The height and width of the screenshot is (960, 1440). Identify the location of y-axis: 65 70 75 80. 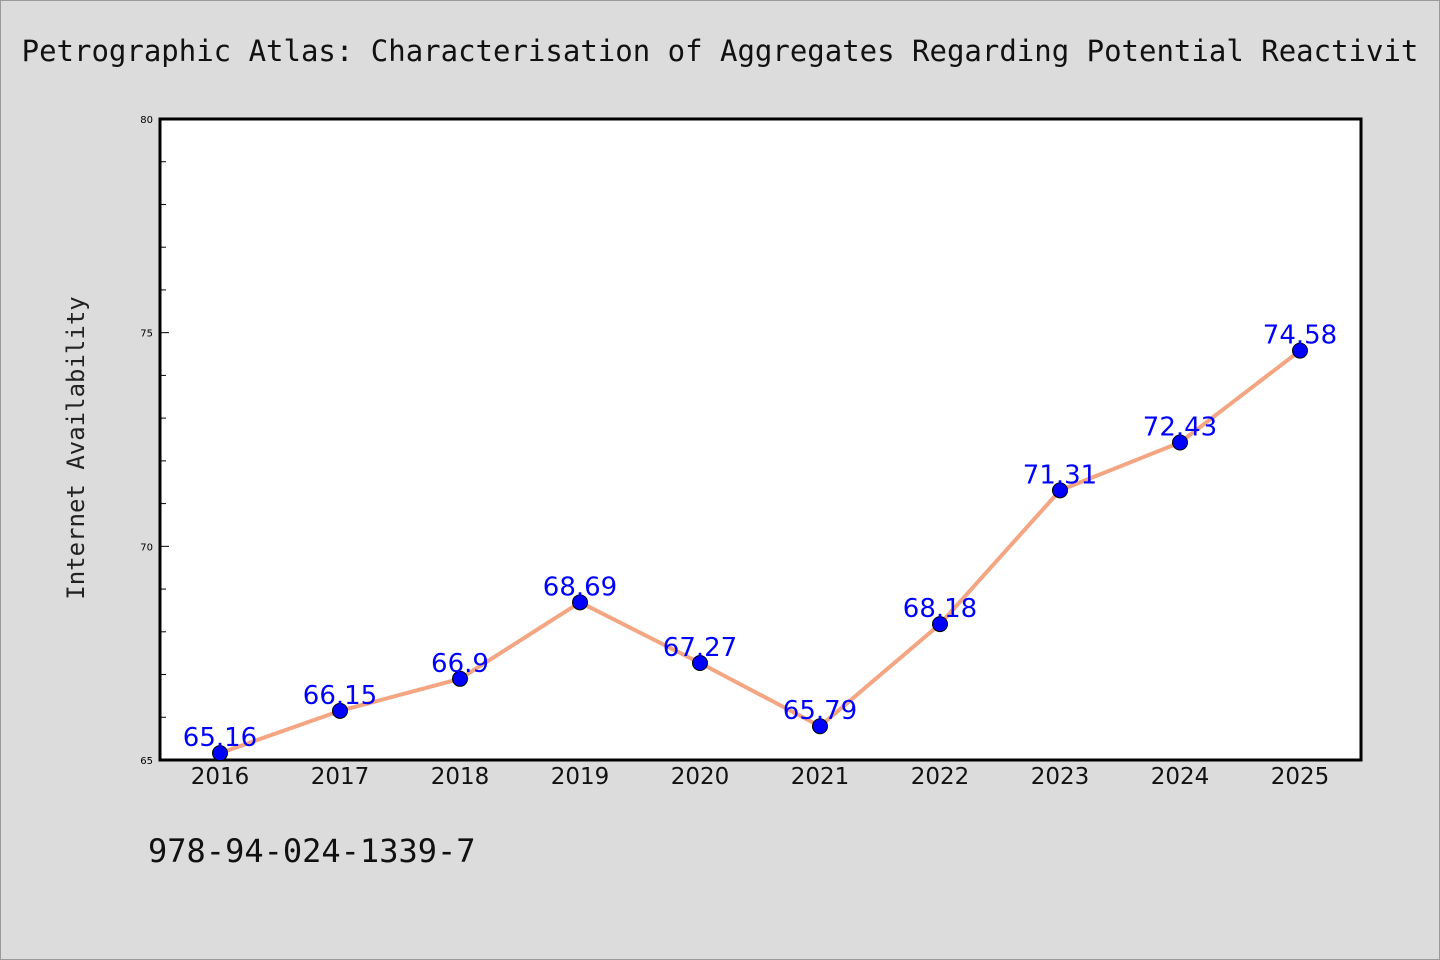
(154, 441).